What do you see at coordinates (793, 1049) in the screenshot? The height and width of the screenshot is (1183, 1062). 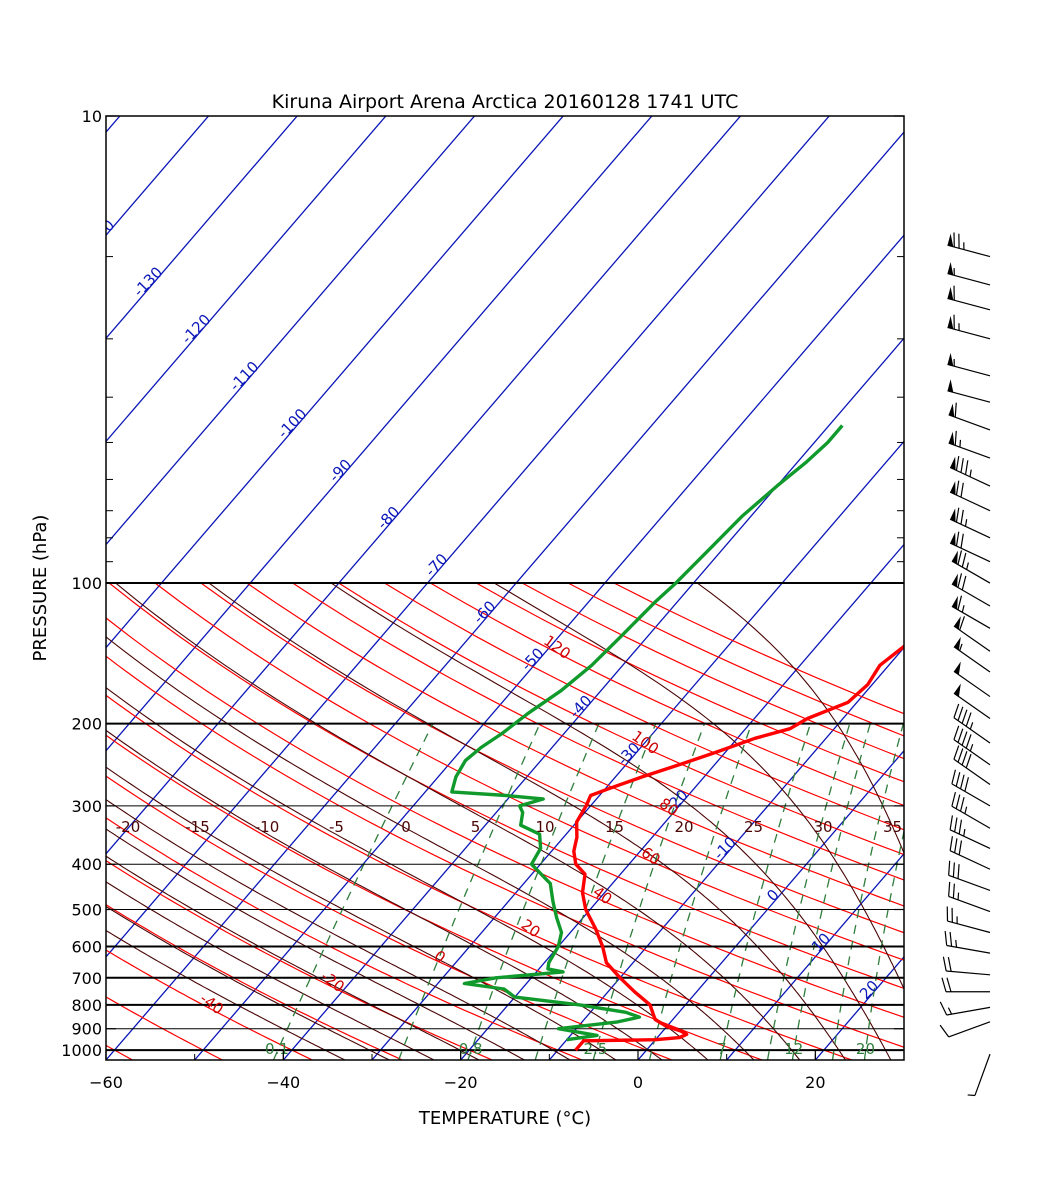 I see `mixing-ratio-label: 12` at bounding box center [793, 1049].